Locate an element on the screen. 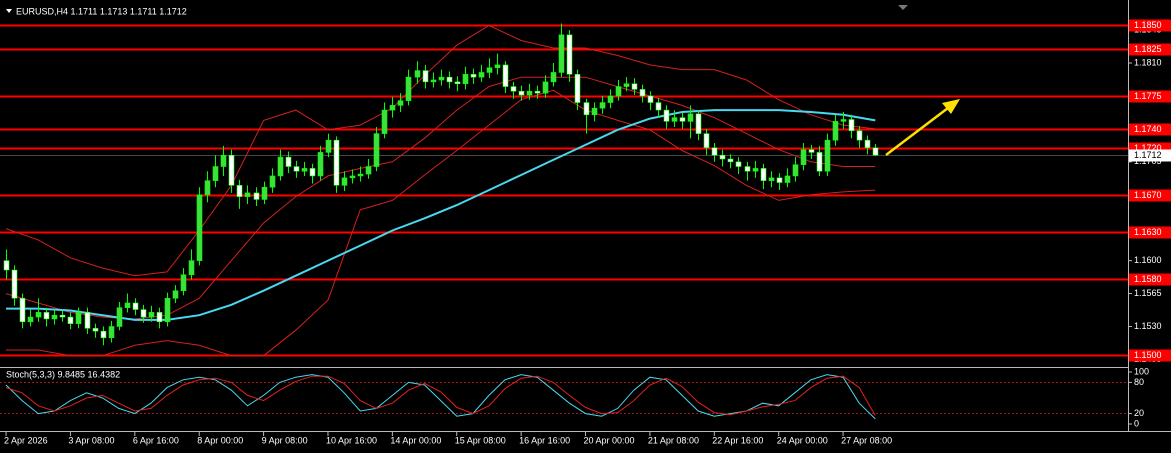 The height and width of the screenshot is (453, 1171). x-tick-label: 21 Apr 08:00 is located at coordinates (673, 440).